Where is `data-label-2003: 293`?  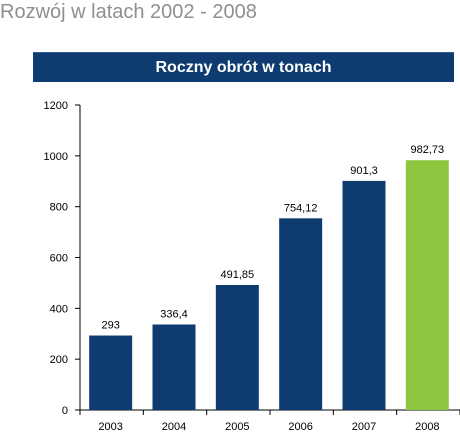
data-label-2003: 293 is located at coordinates (110, 326).